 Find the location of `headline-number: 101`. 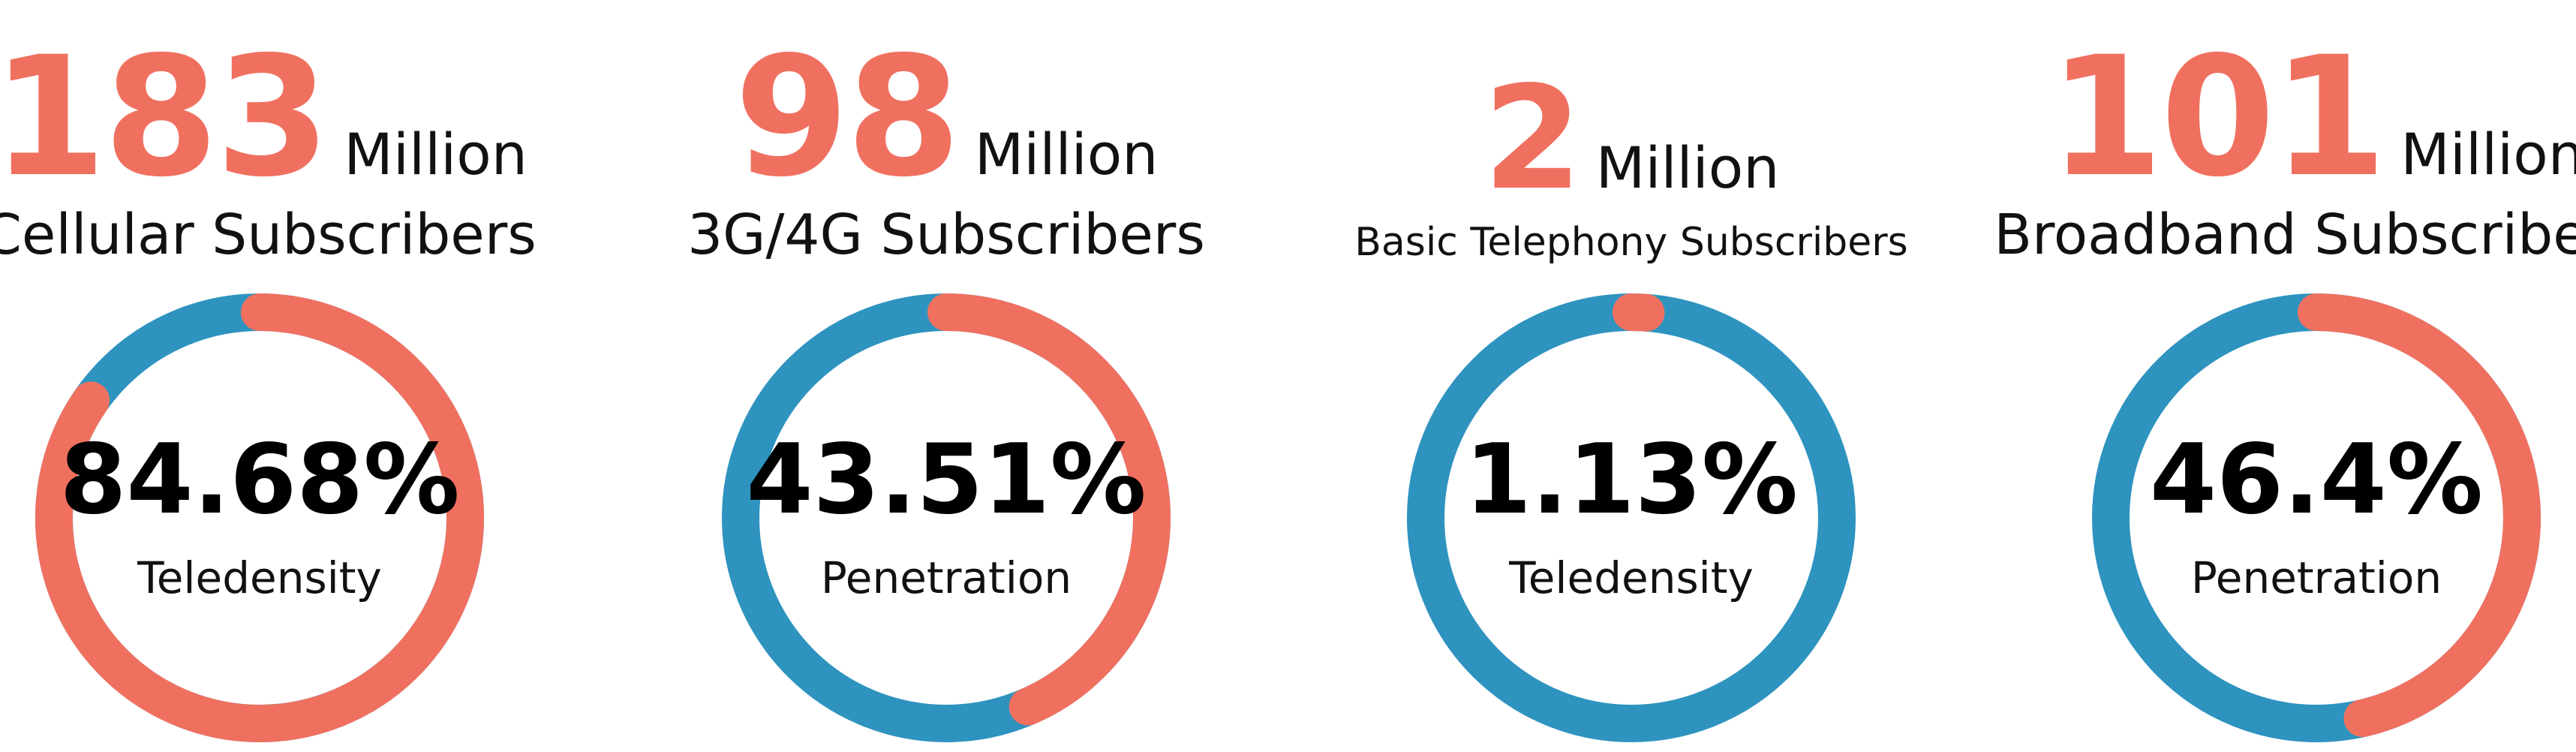

headline-number: 101 is located at coordinates (2216, 117).